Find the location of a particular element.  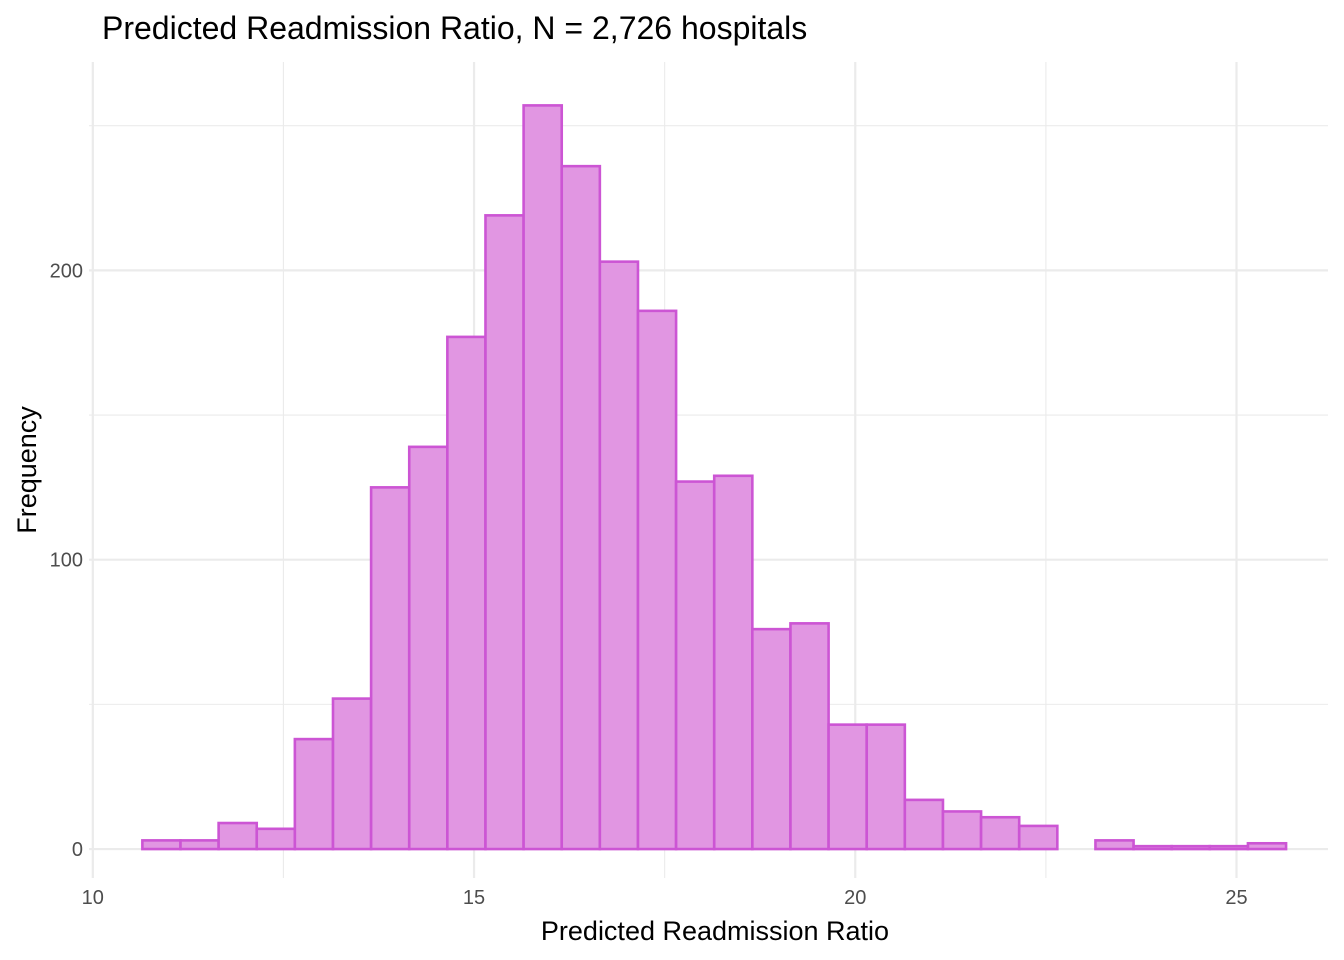

x-axis-title: Predicted Readmission Ratio is located at coordinates (715, 931).